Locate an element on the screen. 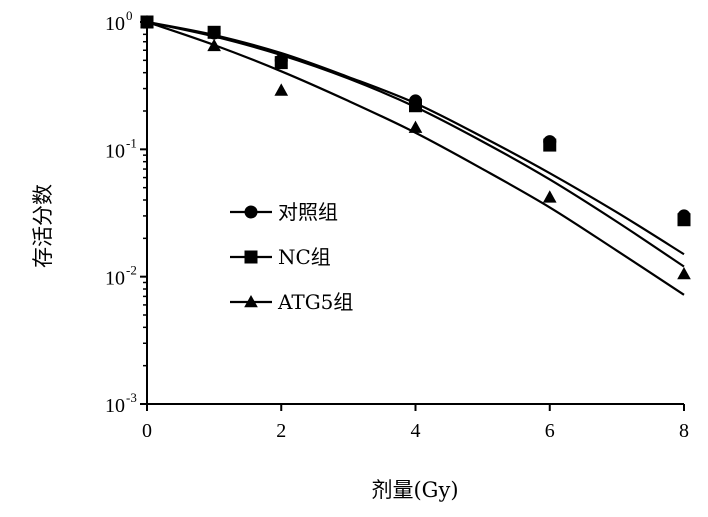 The width and height of the screenshot is (708, 517). y-tick-exponent: 0 is located at coordinates (129, 15).